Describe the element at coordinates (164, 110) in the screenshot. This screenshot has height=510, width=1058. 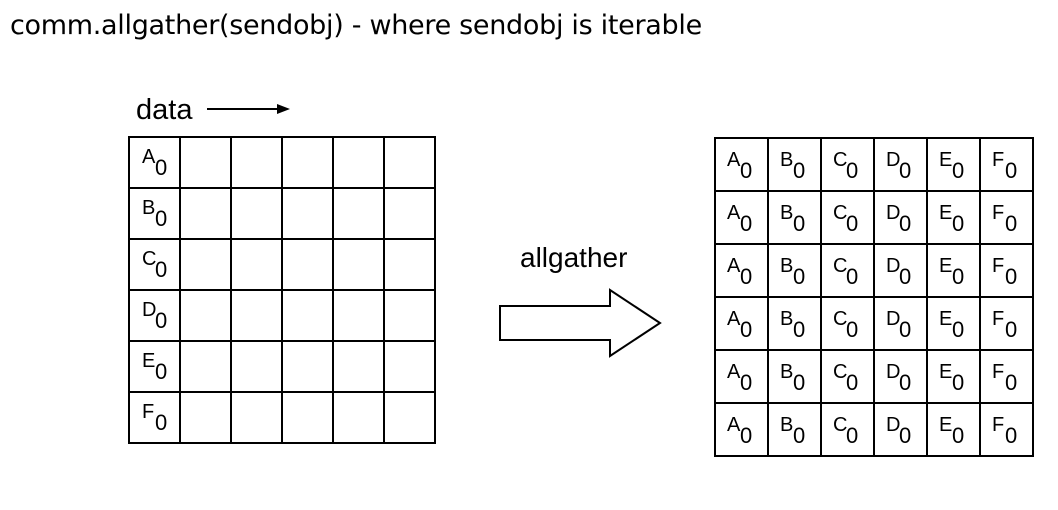
I see `data-label: data` at that location.